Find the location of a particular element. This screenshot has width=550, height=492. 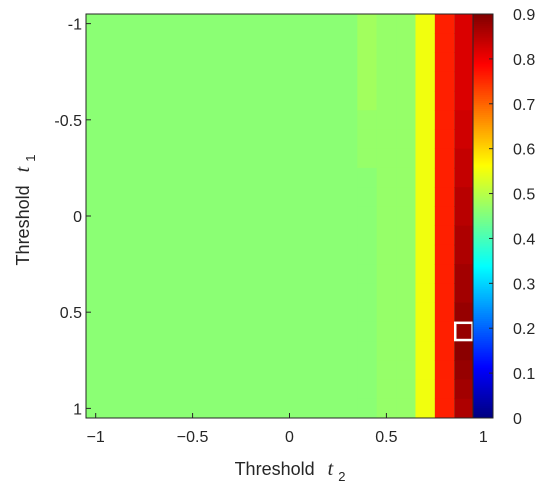

colorbar-tick-label: 0.3 is located at coordinates (524, 284).